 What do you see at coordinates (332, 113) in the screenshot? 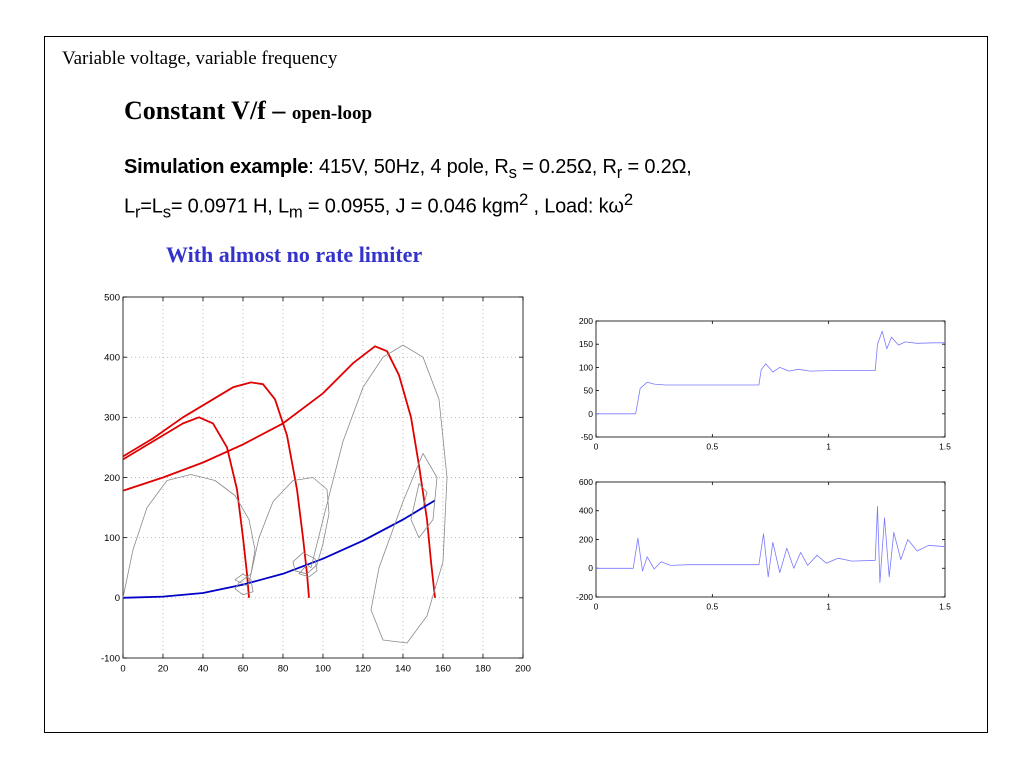
I see `title-small: open-loop` at bounding box center [332, 113].